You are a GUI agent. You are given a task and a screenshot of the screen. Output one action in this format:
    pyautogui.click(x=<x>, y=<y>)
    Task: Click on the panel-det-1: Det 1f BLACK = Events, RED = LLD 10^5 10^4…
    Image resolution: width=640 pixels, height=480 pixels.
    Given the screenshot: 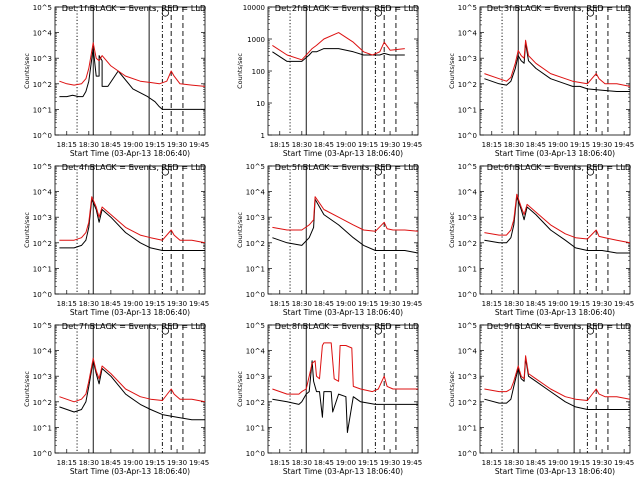 What is the action you would take?
    pyautogui.click(x=116, y=80)
    